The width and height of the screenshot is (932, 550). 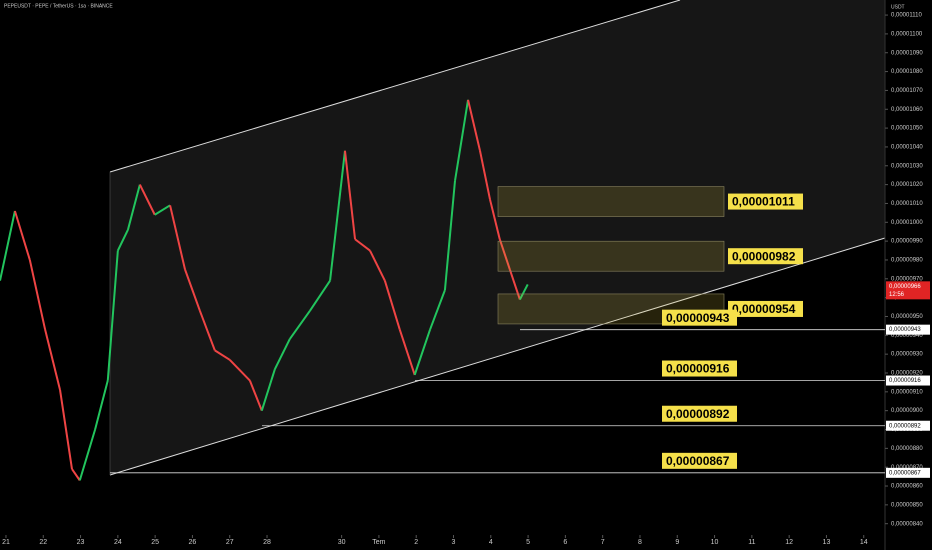 I want to click on level-label: 0,00000892, so click(x=698, y=414).